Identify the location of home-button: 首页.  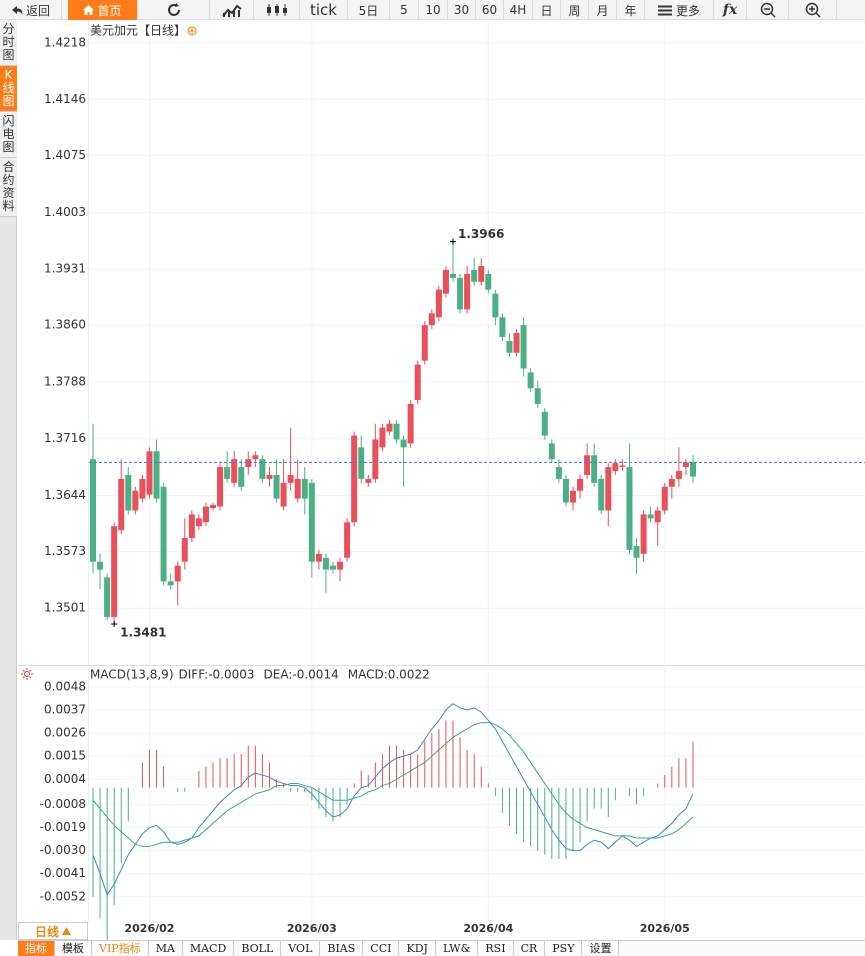
(103, 10).